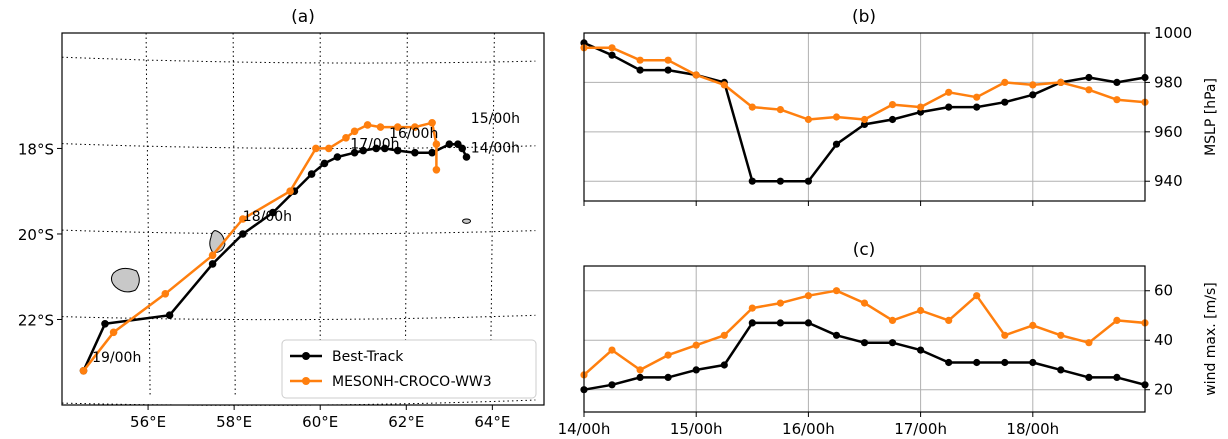 This screenshot has height=439, width=1228. I want to click on panel-c-y-ticks: 20 40 60, so click(1159, 340).